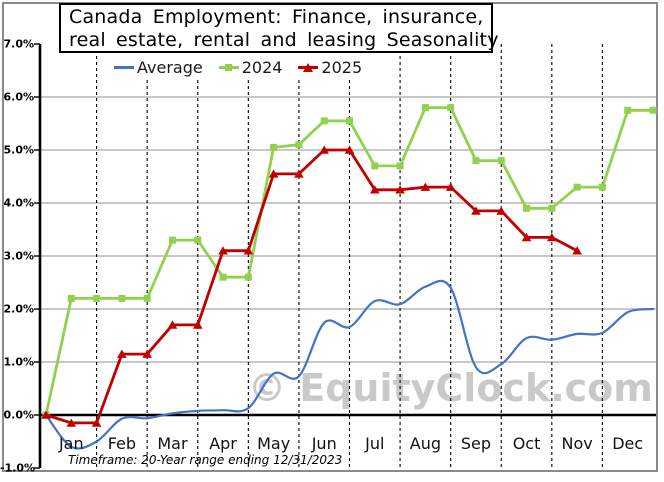  I want to click on x-tick-label-mar: Mar, so click(172, 443).